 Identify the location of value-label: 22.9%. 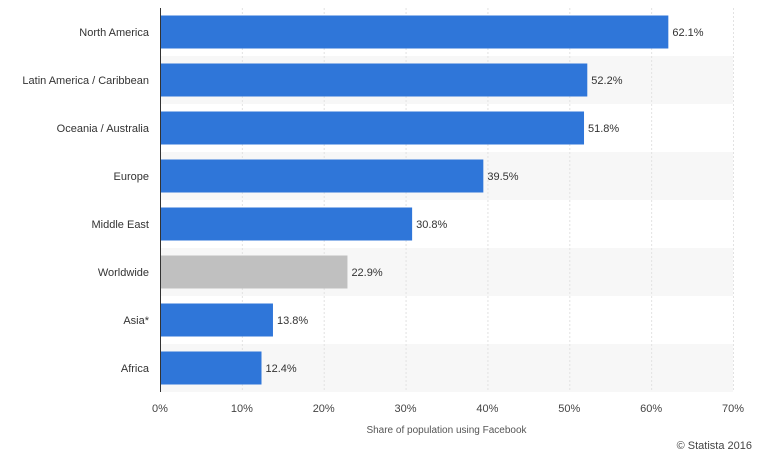
(366, 273).